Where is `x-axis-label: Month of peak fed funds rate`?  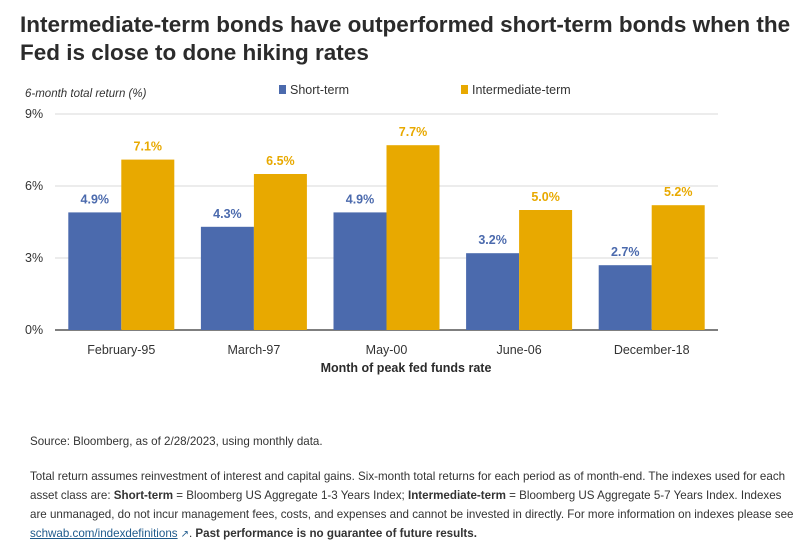
x-axis-label: Month of peak fed funds rate is located at coordinates (406, 368).